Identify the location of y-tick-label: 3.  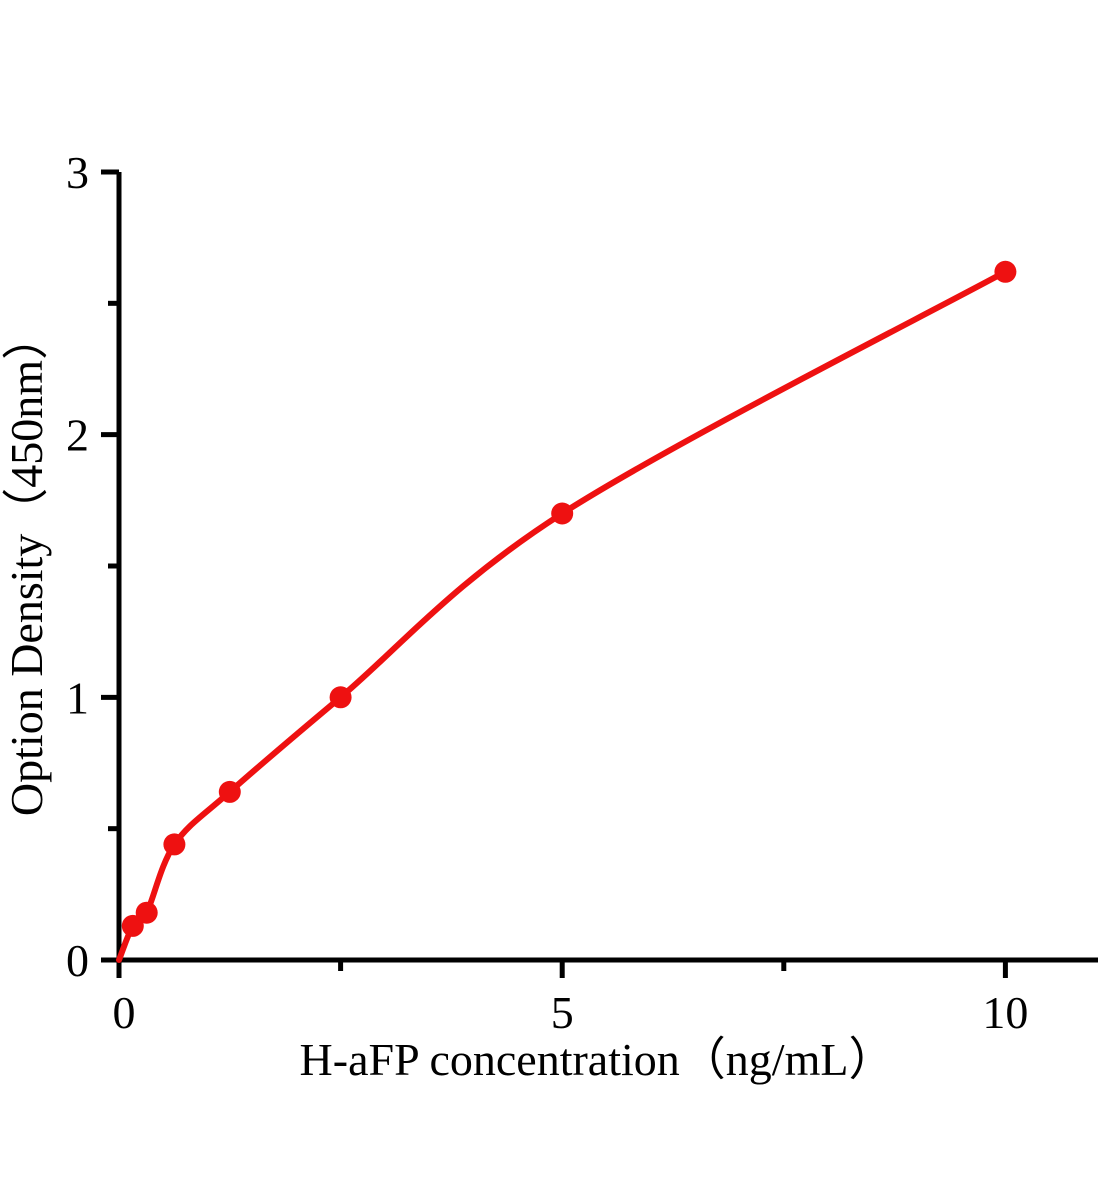
(77, 172).